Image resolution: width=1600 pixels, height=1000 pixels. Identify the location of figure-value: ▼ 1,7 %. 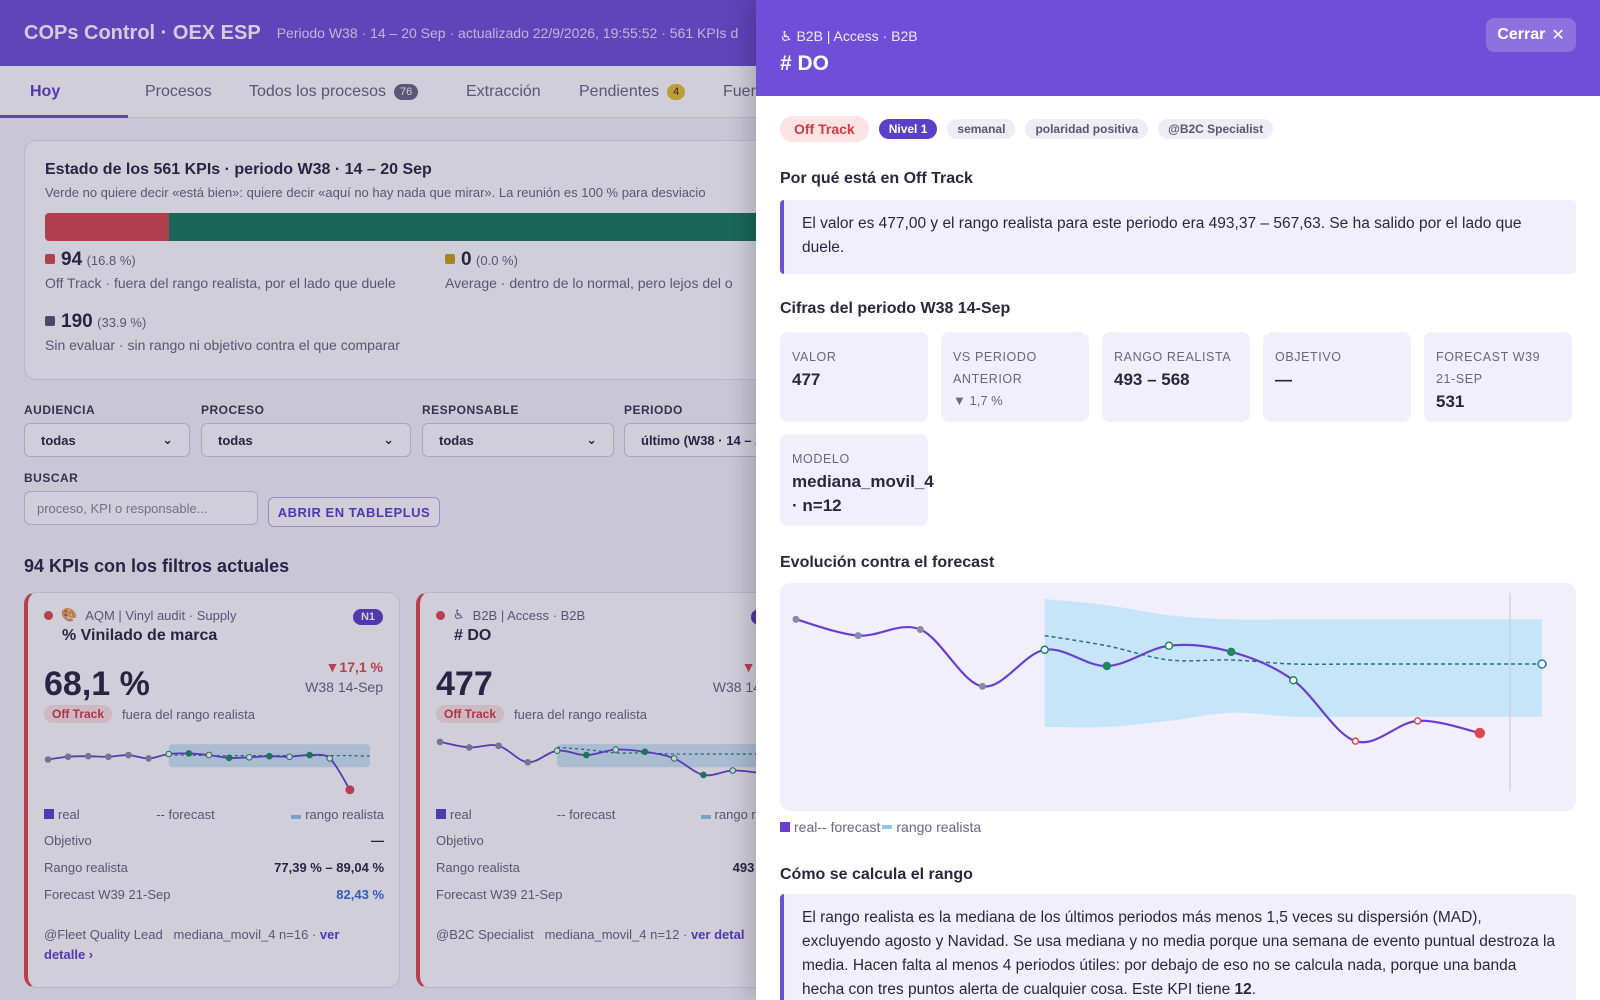
(978, 400).